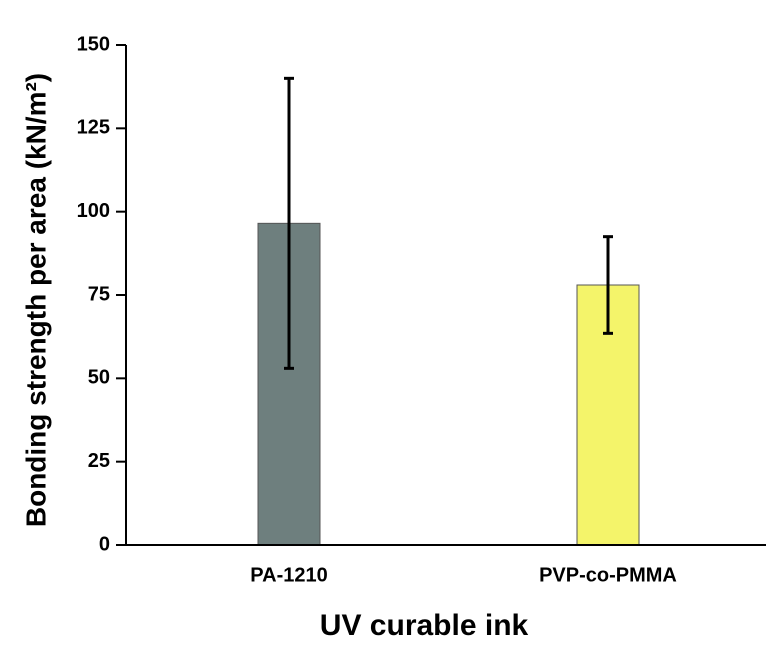 The image size is (768, 671). I want to click on x-tick-label: PVP-co-PMMA, so click(608, 575).